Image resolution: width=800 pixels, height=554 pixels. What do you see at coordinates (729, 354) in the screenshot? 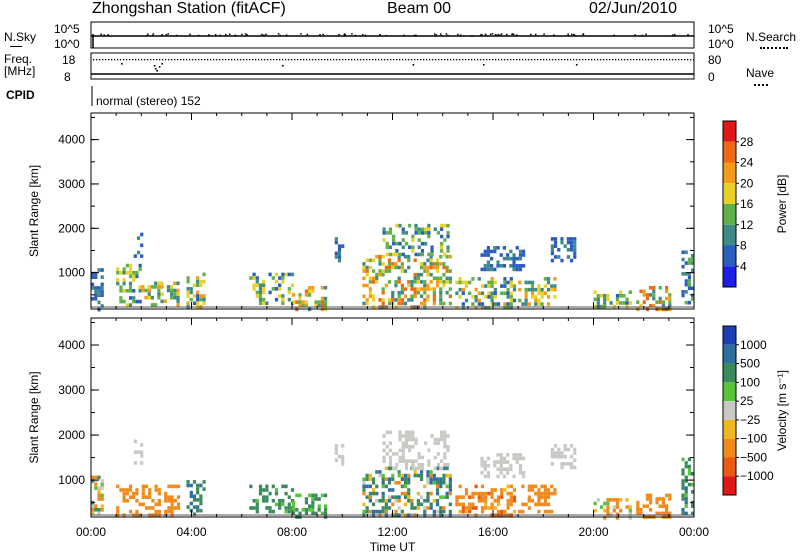
I see `colorbar-segment` at bounding box center [729, 354].